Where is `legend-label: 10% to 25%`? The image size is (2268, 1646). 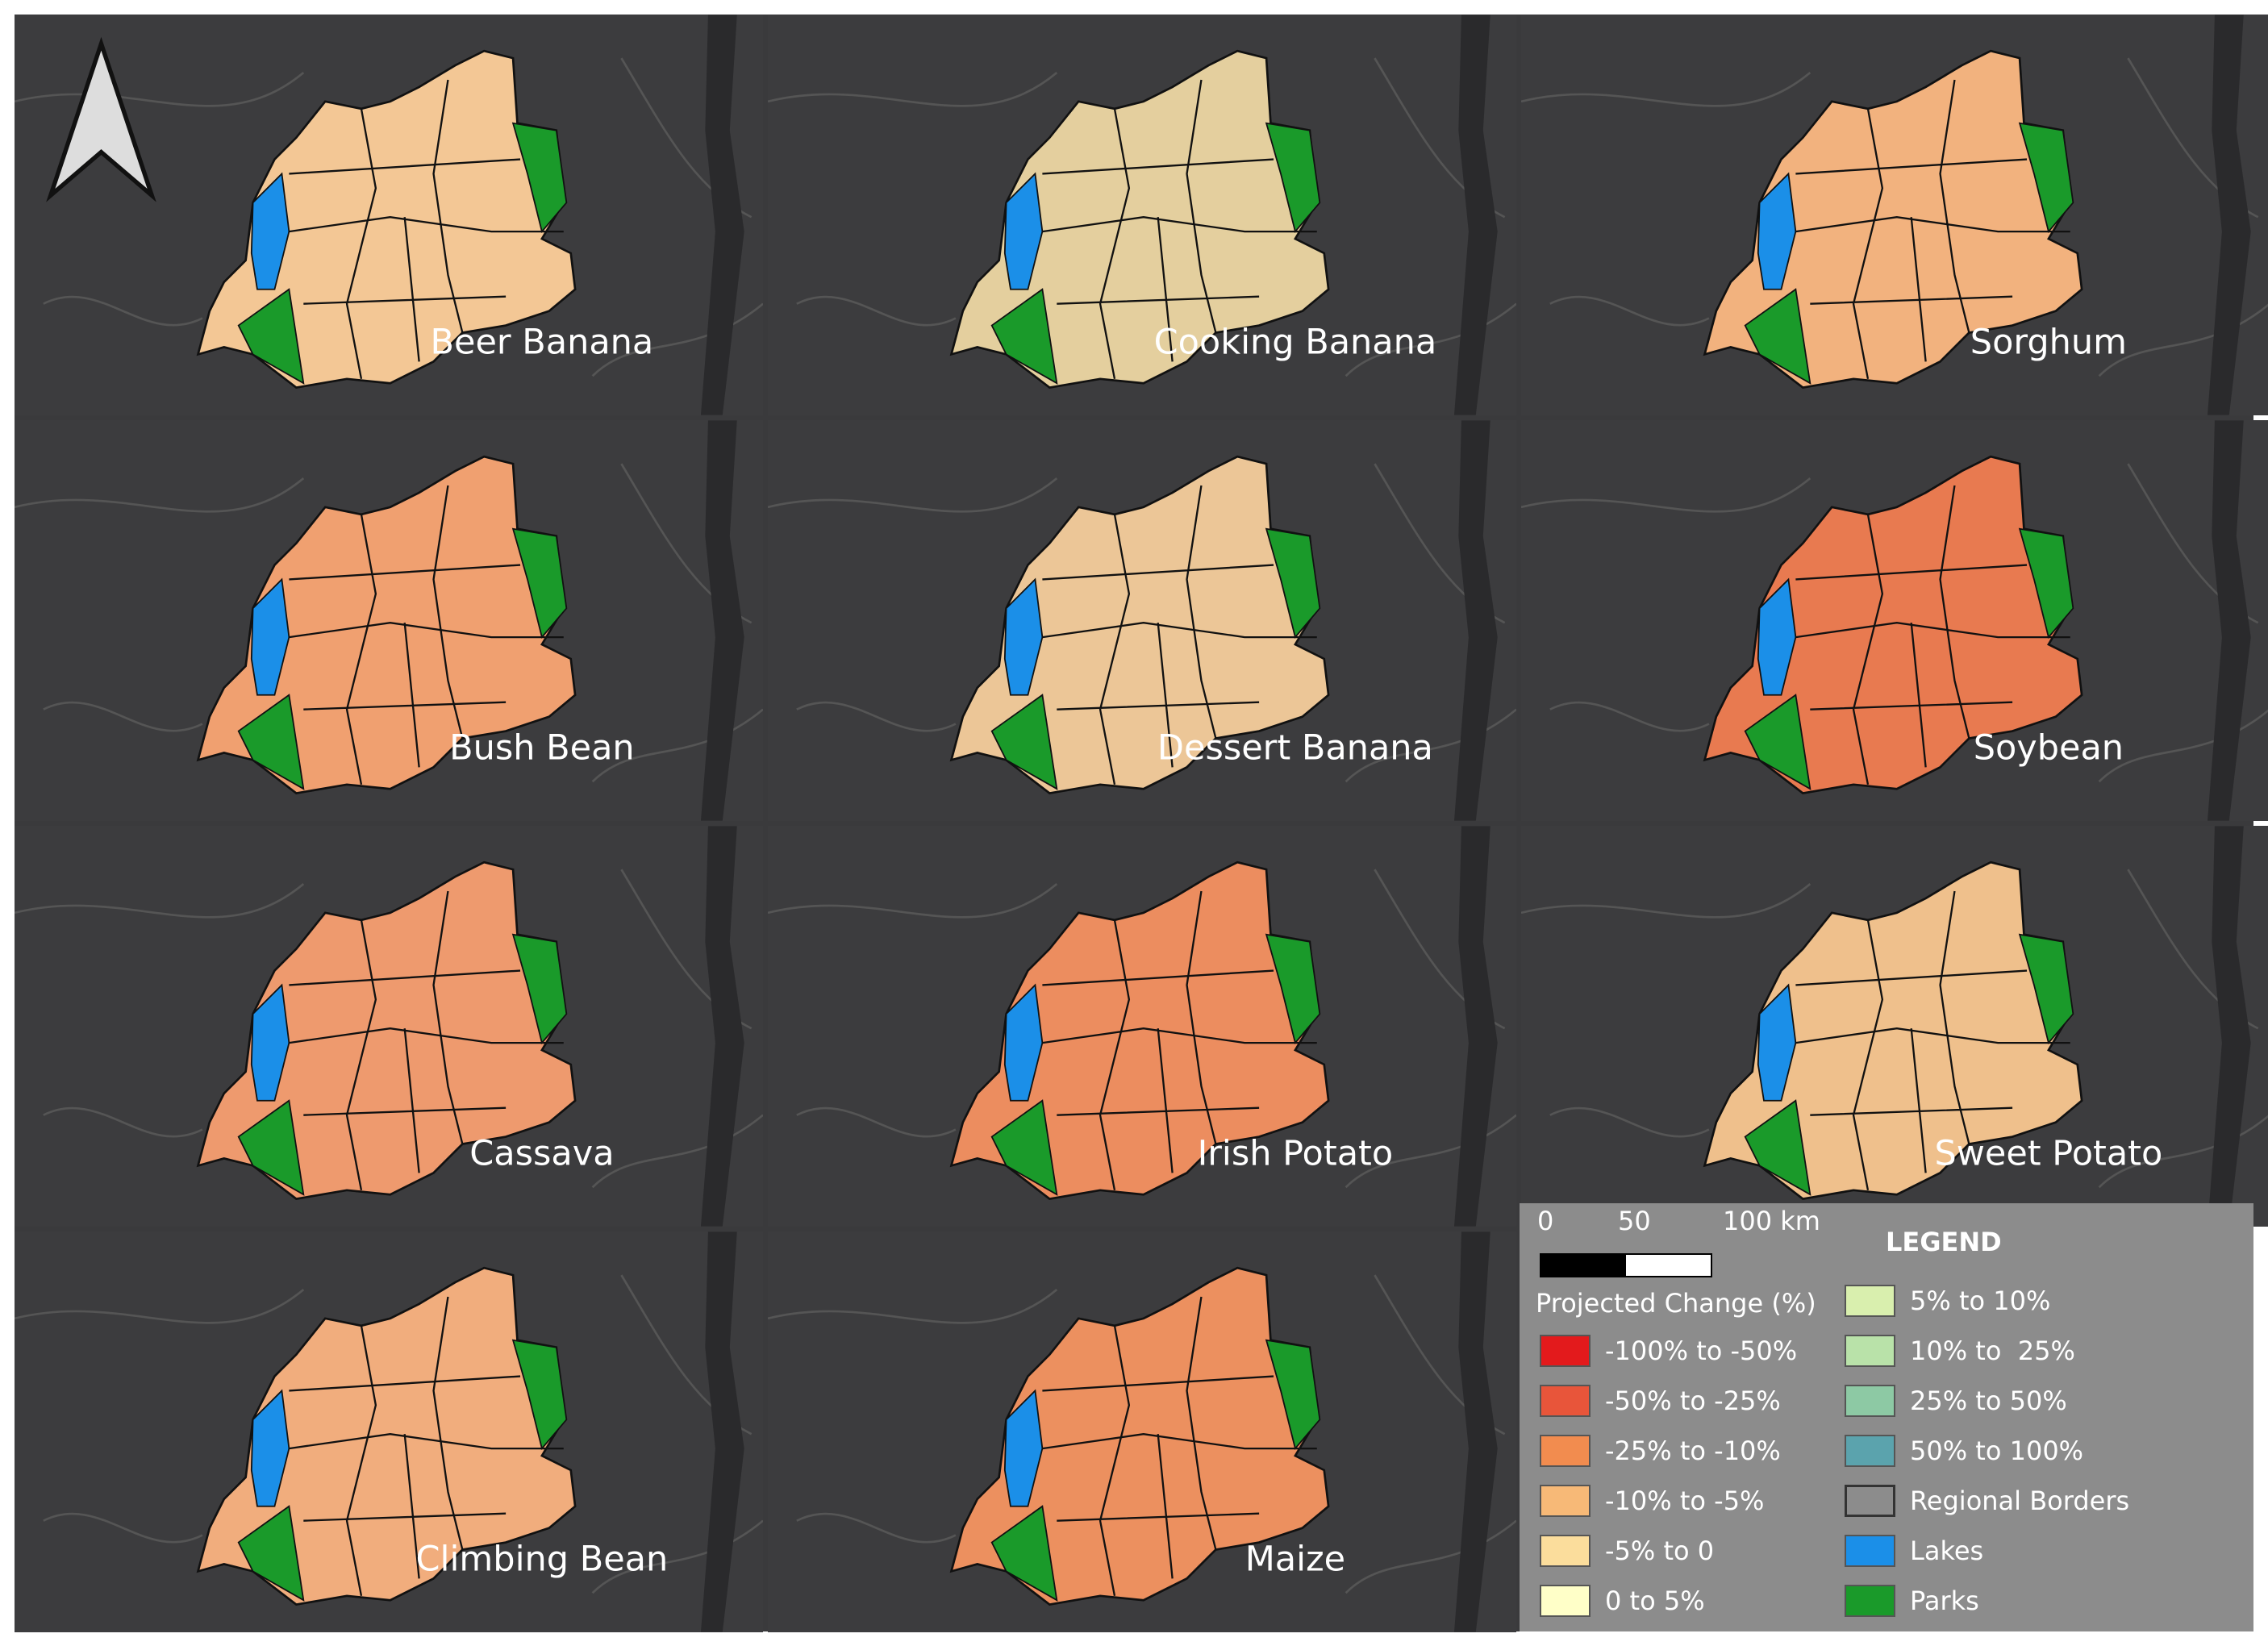 legend-label: 10% to 25% is located at coordinates (1992, 1351).